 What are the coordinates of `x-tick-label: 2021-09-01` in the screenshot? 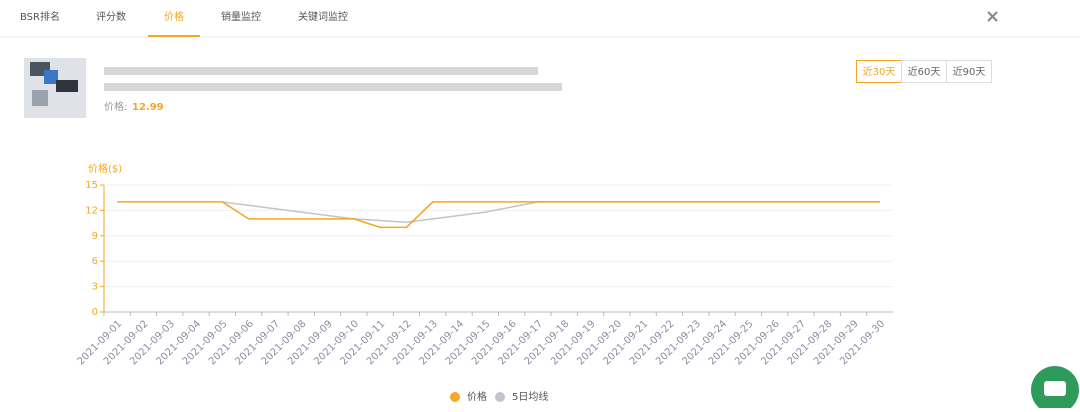 It's located at (100, 342).